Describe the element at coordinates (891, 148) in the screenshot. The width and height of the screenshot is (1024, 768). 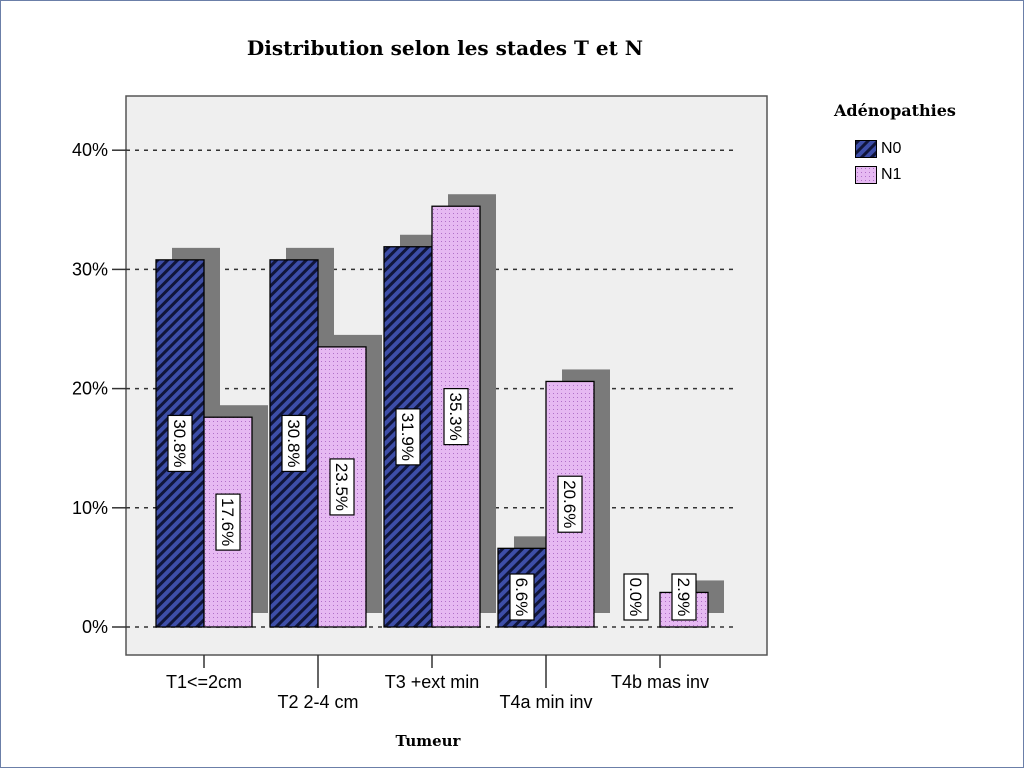
I see `legend-label-n0: N0` at that location.